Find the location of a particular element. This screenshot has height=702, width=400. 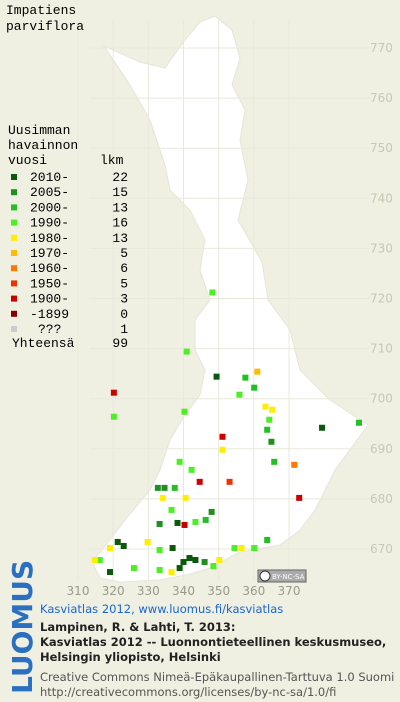

legend-heading: lkm is located at coordinates (112, 160).